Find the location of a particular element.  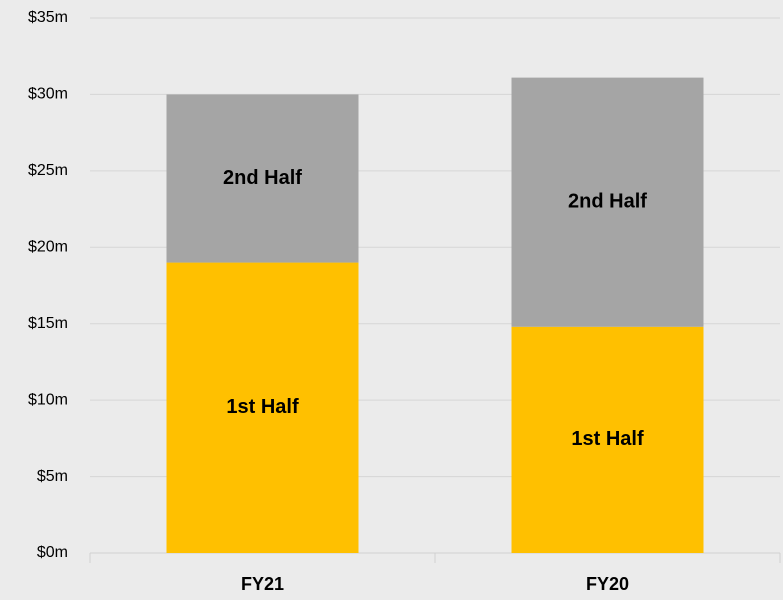

y-tick-label: $35m is located at coordinates (48, 17).